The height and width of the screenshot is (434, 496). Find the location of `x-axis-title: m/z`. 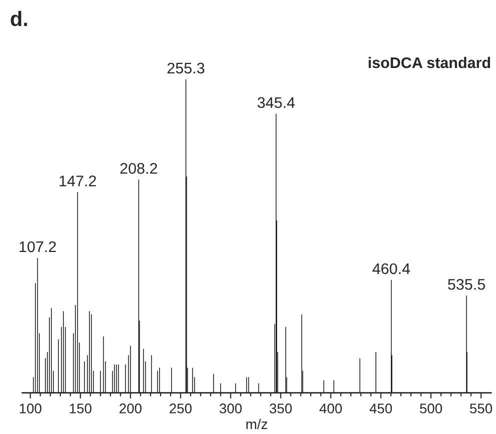

x-axis-title: m/z is located at coordinates (257, 424).